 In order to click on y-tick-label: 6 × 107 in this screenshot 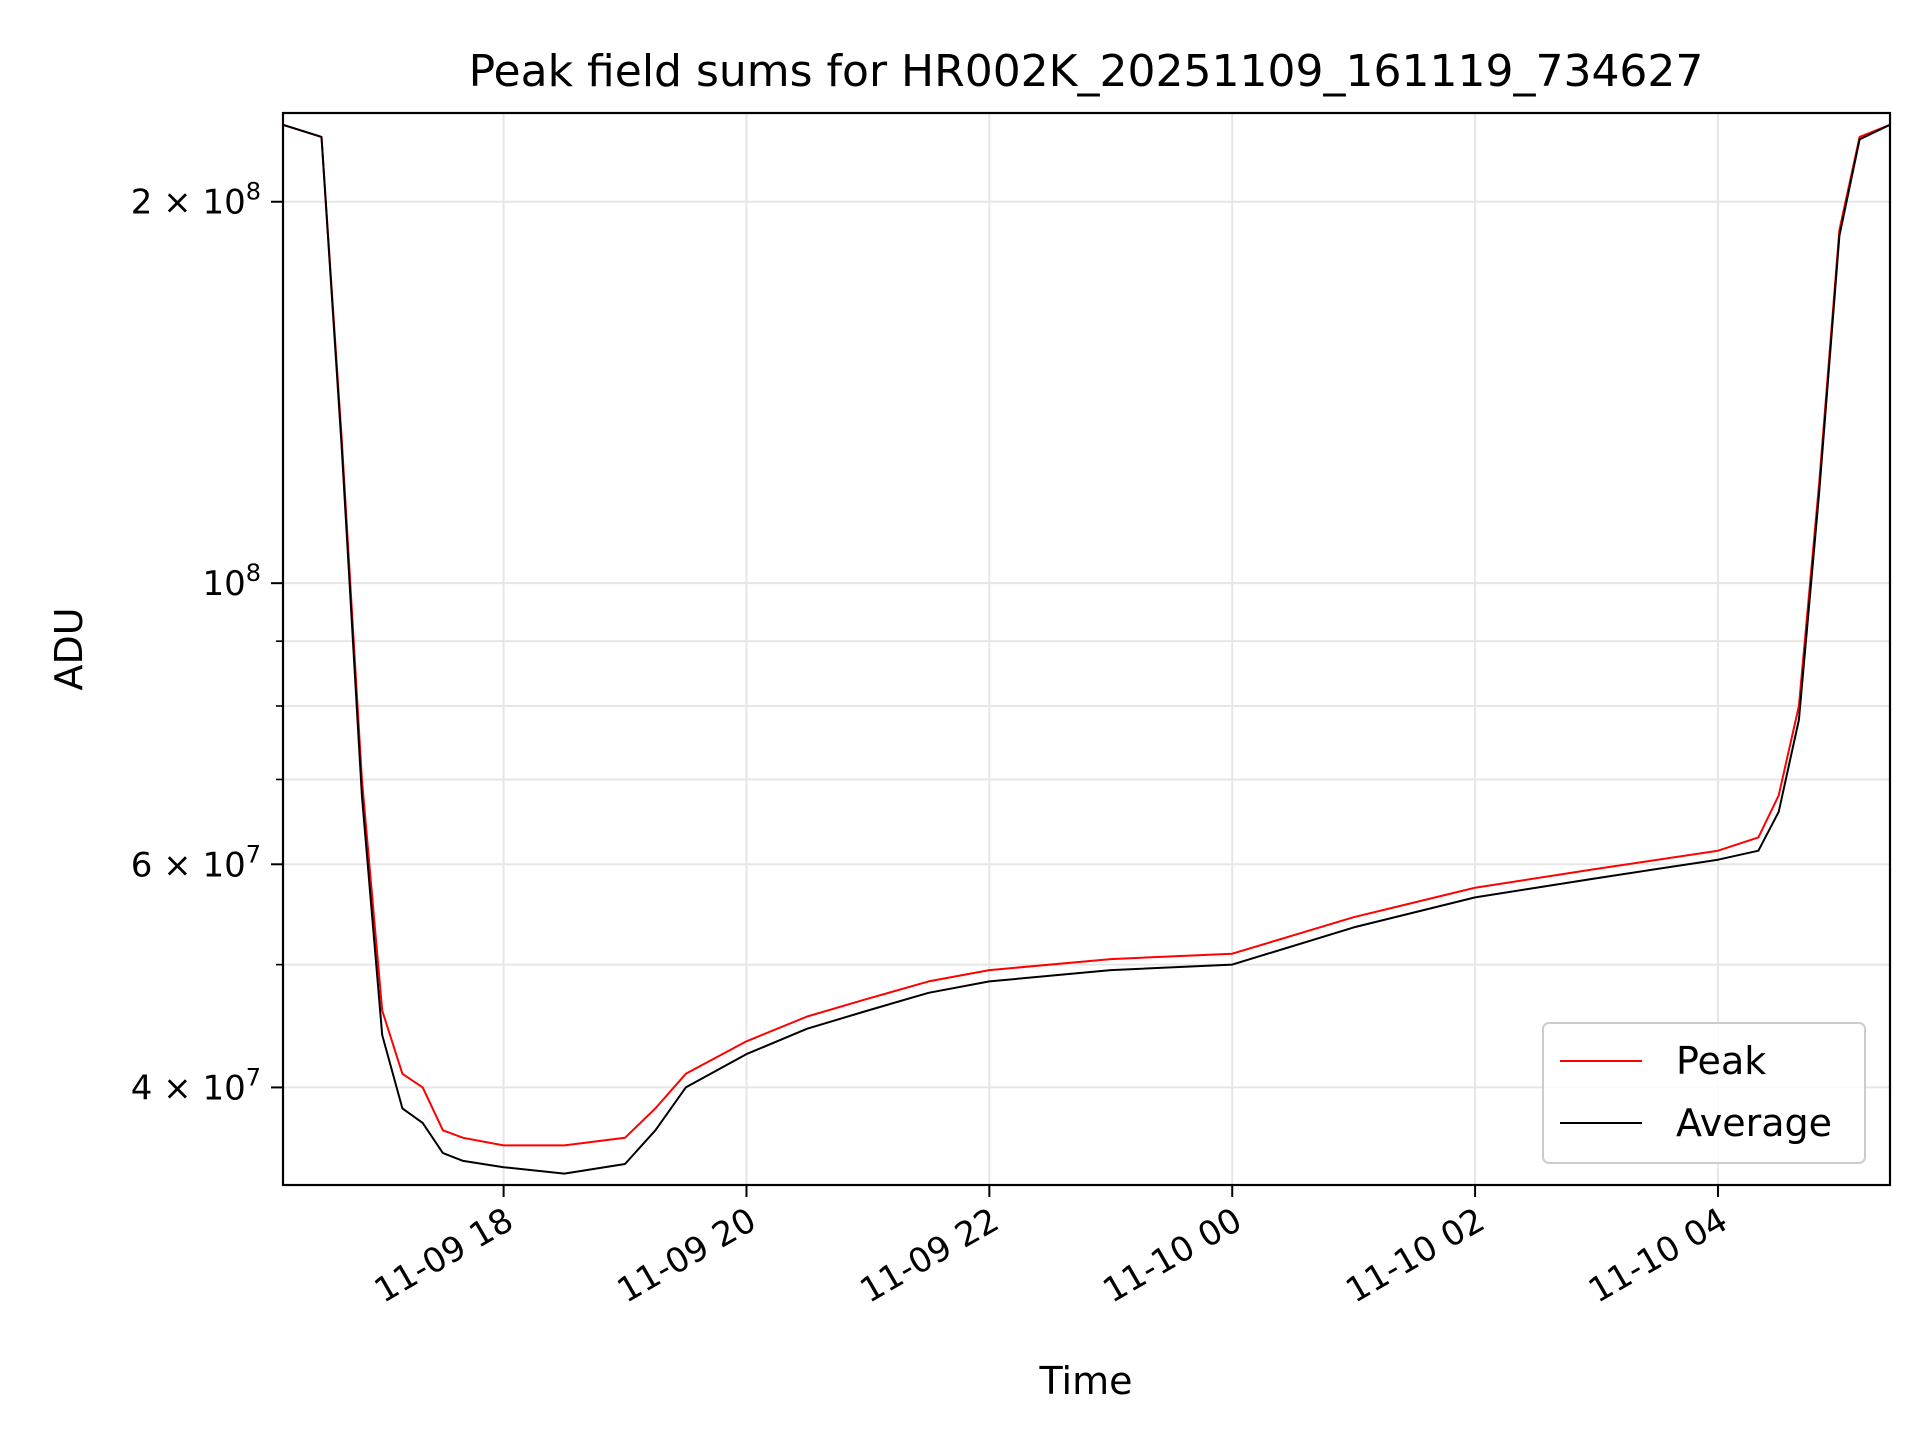, I will do `click(196, 862)`.